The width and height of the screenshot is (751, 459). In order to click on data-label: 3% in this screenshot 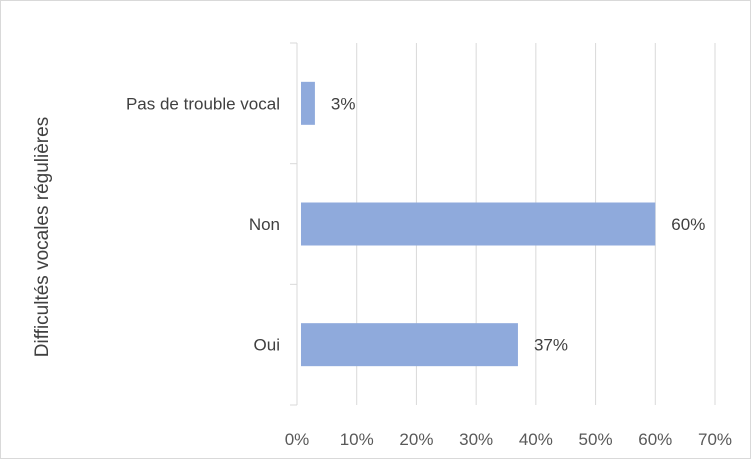, I will do `click(343, 103)`.